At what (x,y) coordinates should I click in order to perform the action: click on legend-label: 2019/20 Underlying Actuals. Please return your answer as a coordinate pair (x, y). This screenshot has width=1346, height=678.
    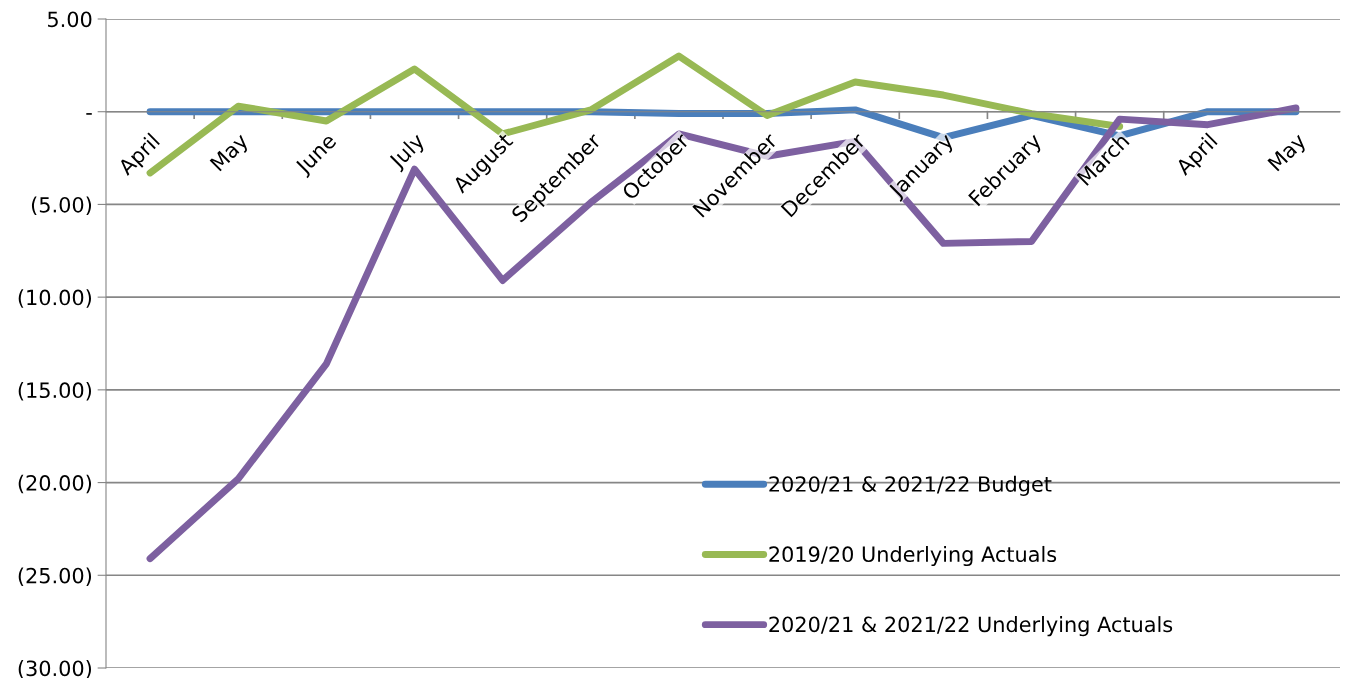
    Looking at the image, I should click on (913, 556).